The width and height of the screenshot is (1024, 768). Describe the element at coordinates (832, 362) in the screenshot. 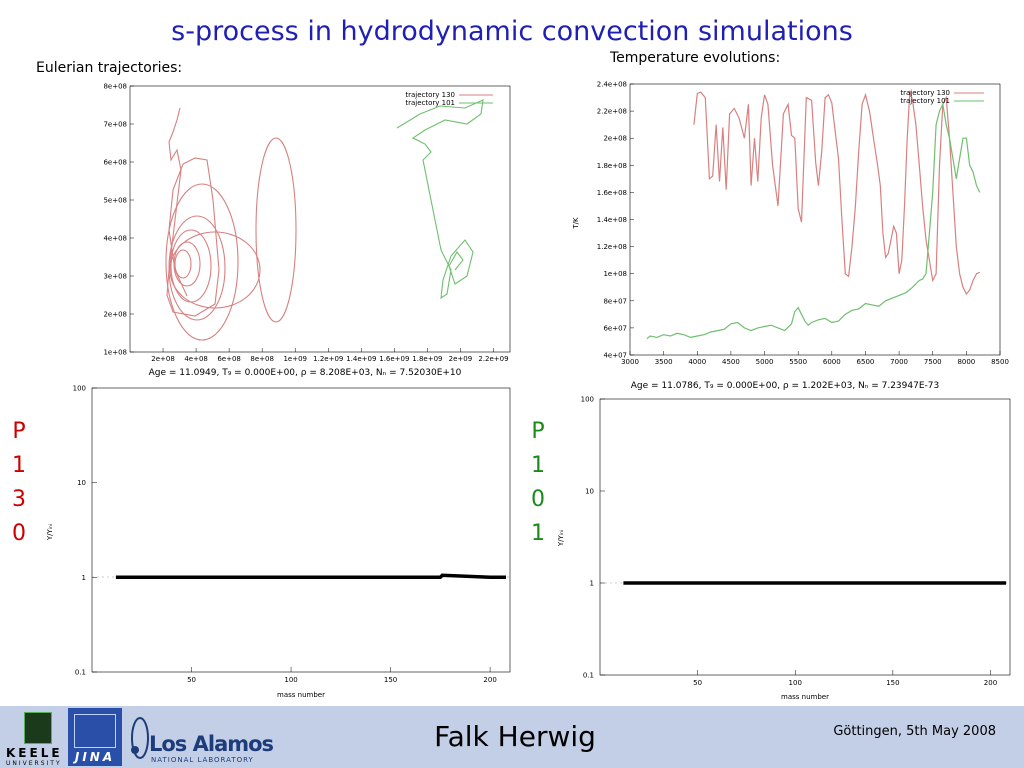

I see `temperature-xtick-label: 6000` at that location.